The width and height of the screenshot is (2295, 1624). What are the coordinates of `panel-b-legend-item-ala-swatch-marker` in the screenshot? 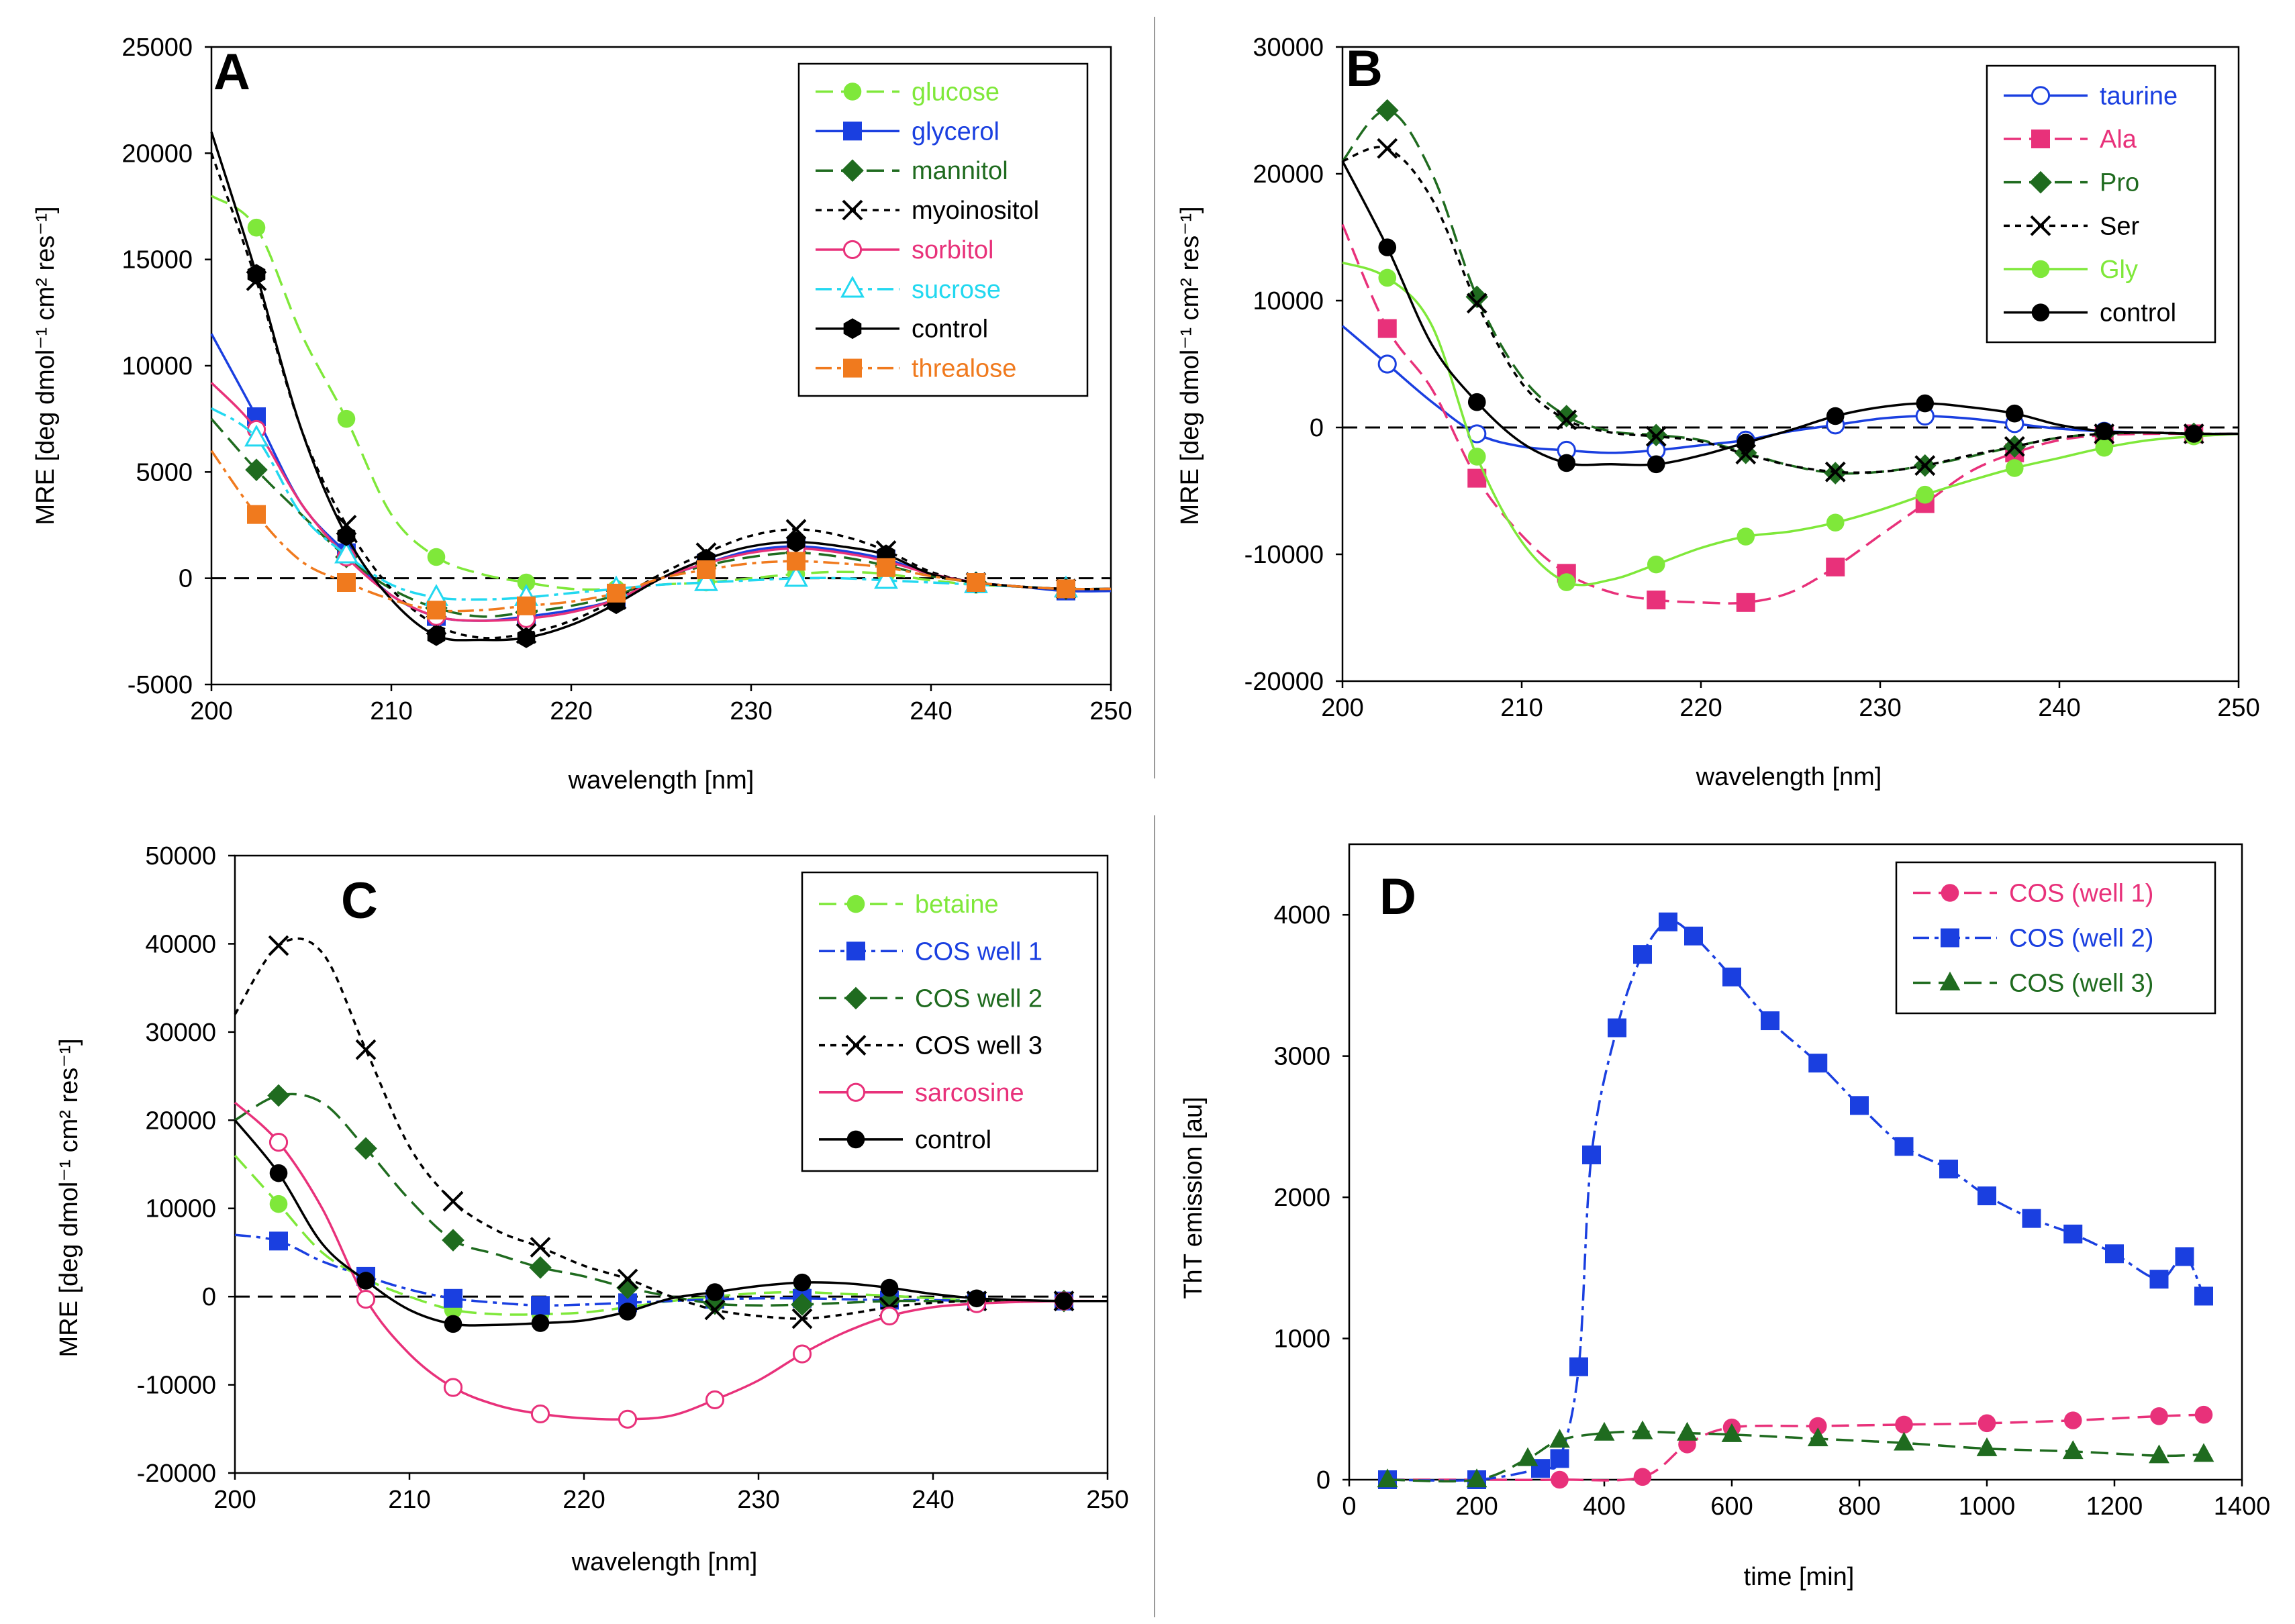 It's located at (2040, 139).